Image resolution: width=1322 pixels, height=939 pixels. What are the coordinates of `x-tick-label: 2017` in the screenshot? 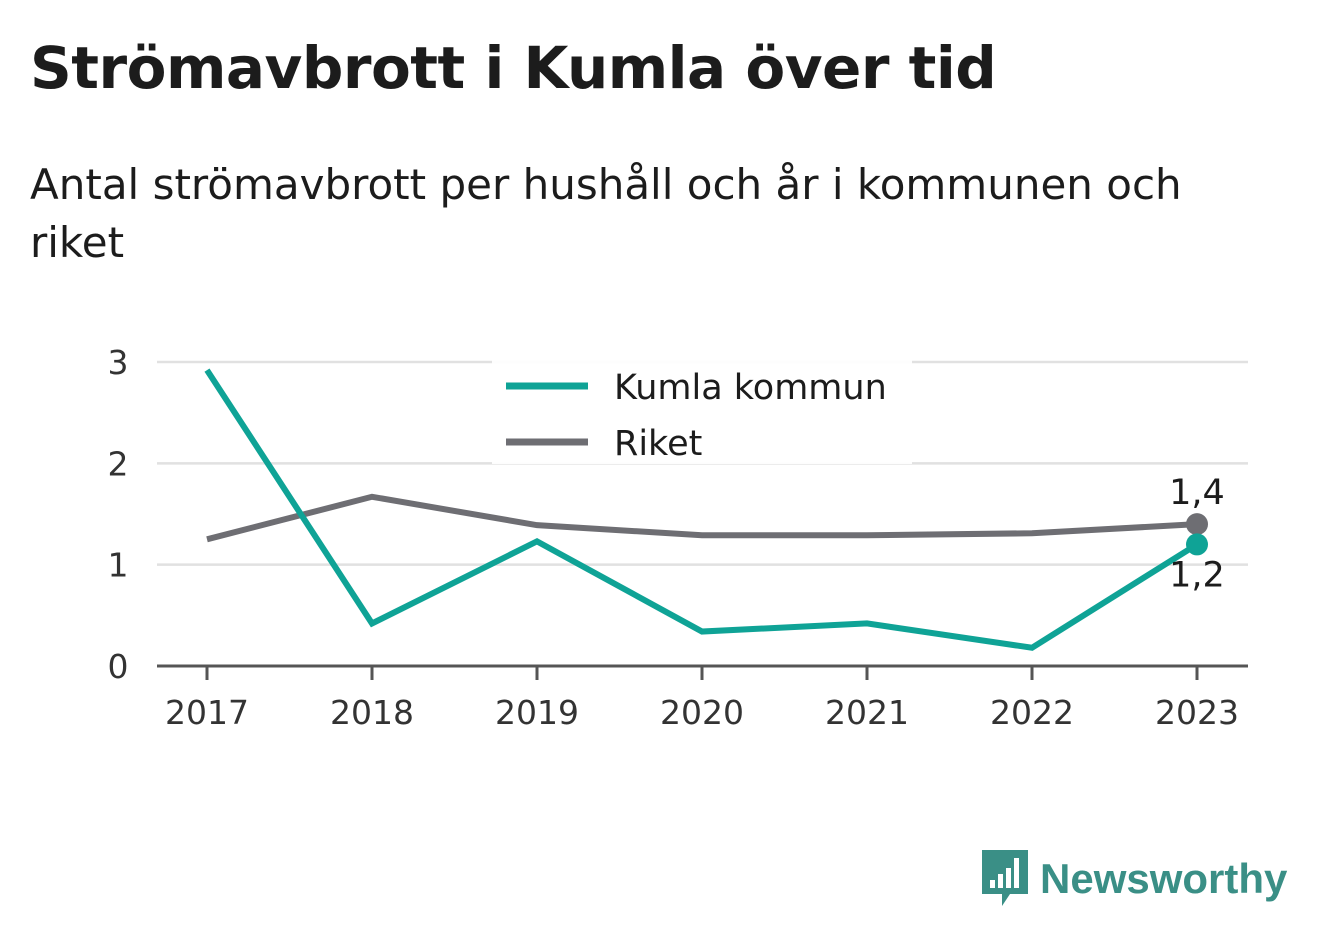 It's located at (207, 712).